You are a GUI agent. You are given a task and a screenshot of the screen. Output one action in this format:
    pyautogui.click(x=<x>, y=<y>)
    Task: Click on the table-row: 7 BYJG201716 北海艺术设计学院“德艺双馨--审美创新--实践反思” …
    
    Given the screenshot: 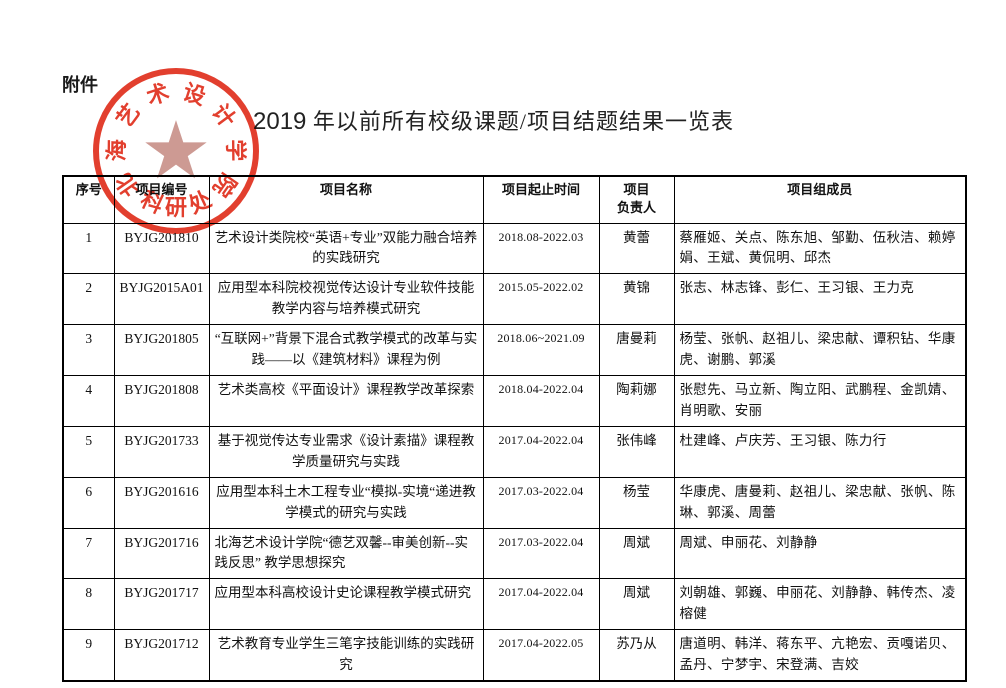 What is the action you would take?
    pyautogui.click(x=514, y=553)
    